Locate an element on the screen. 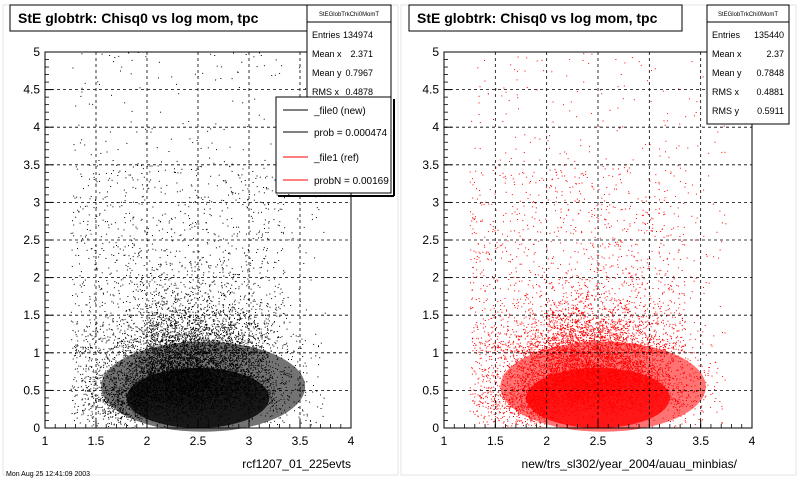  left-title-box is located at coordinates (158, 18).